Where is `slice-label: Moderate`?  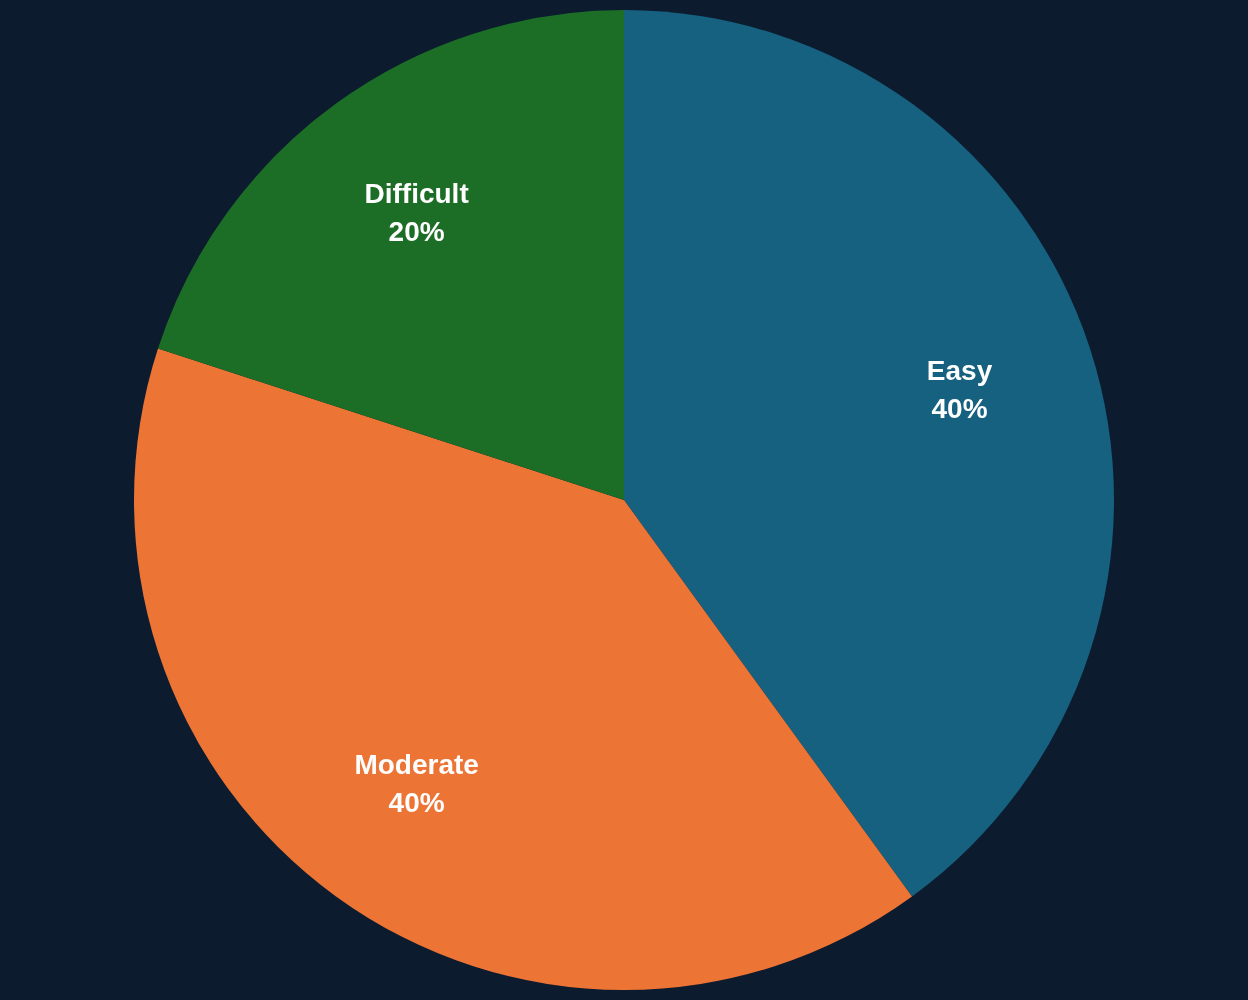
slice-label: Moderate is located at coordinates (416, 765).